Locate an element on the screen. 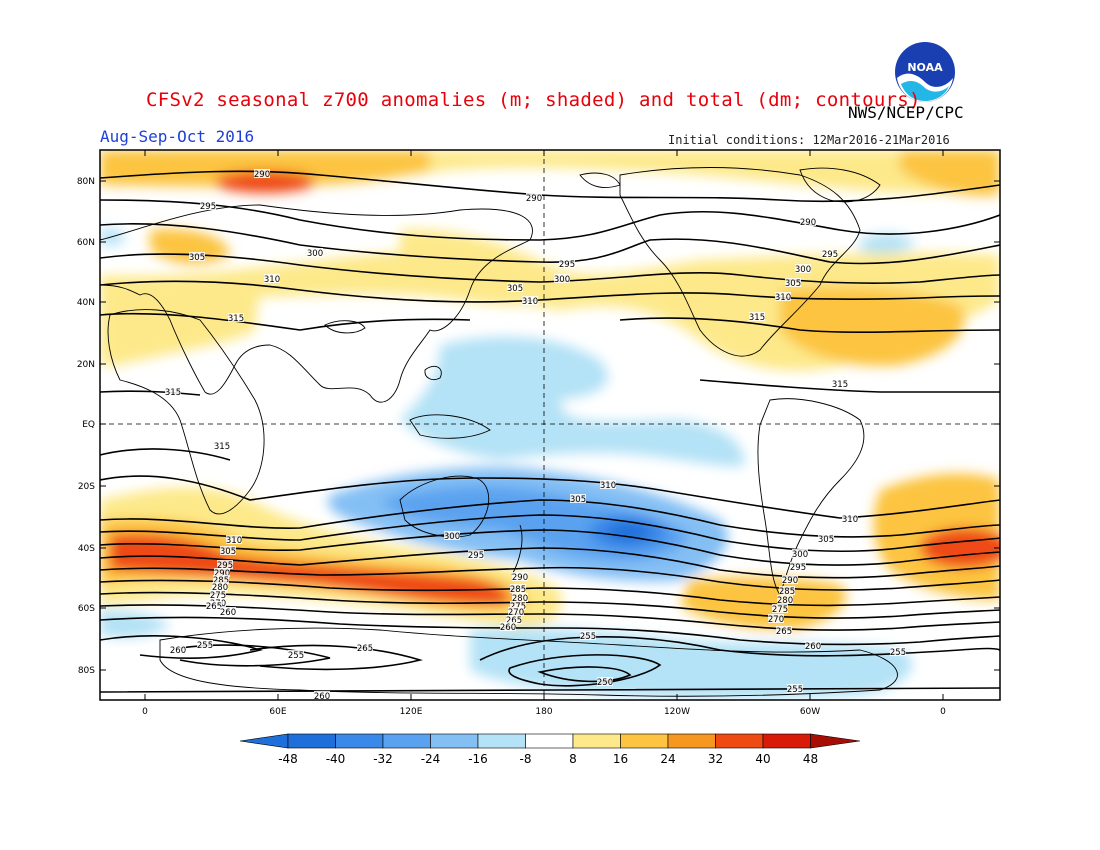 The height and width of the screenshot is (850, 1100). colorbar-arrow-right is located at coordinates (835, 741).